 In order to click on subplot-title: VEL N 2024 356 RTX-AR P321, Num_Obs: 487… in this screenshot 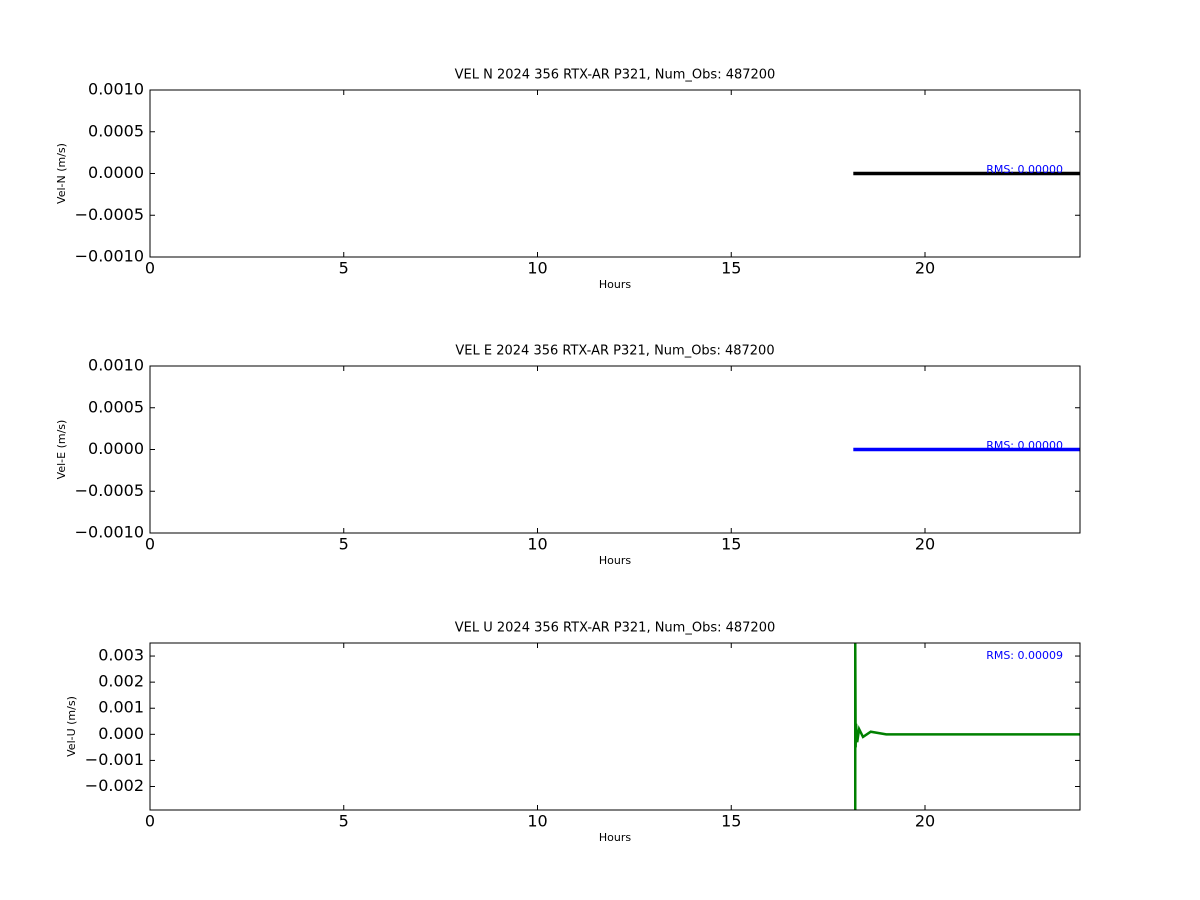, I will do `click(615, 75)`.